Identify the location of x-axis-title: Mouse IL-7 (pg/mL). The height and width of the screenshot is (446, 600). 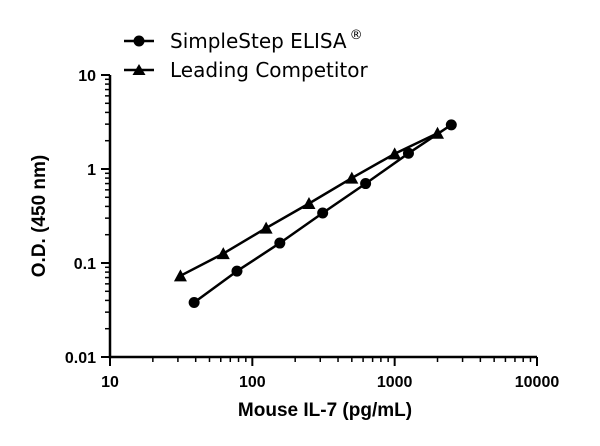
(325, 410).